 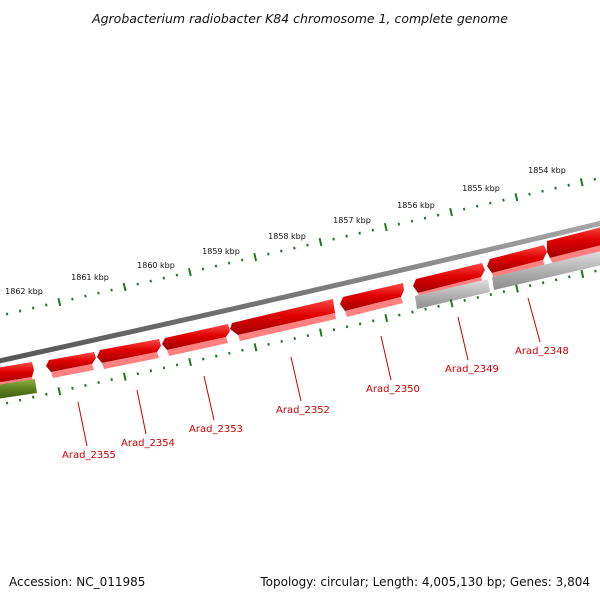 What do you see at coordinates (129, 354) in the screenshot?
I see `gene-arad-2355-shape` at bounding box center [129, 354].